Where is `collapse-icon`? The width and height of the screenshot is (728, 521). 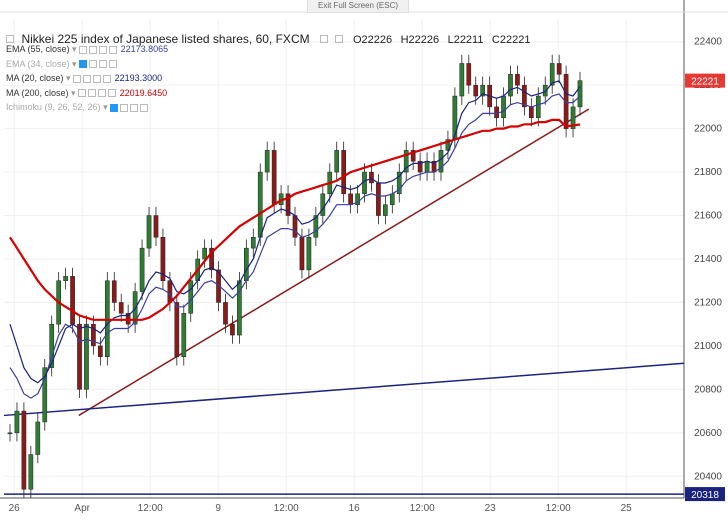
collapse-icon is located at coordinates (10, 38).